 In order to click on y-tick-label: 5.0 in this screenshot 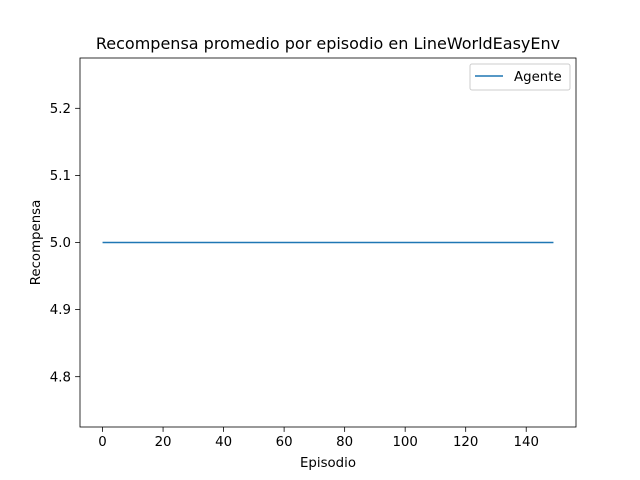, I will do `click(60, 243)`.